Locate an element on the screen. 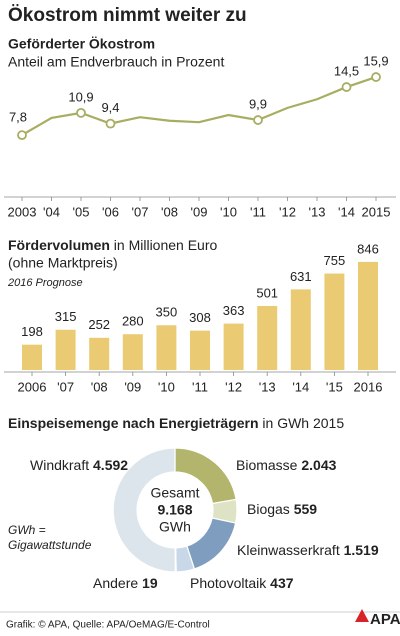 This screenshot has height=636, width=400. value-label: 9,4 is located at coordinates (110, 107).